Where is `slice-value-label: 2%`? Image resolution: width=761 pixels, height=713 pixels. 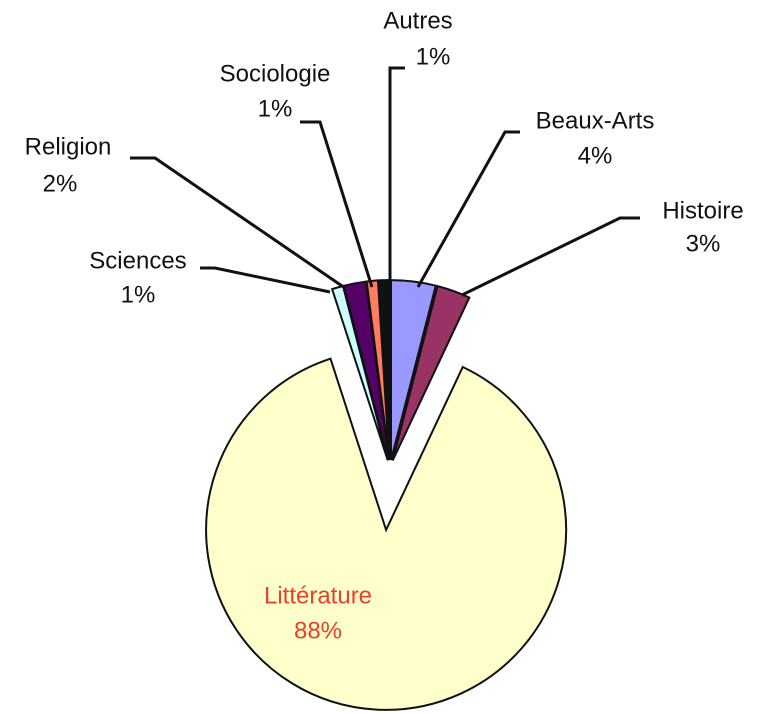
slice-value-label: 2% is located at coordinates (60, 183).